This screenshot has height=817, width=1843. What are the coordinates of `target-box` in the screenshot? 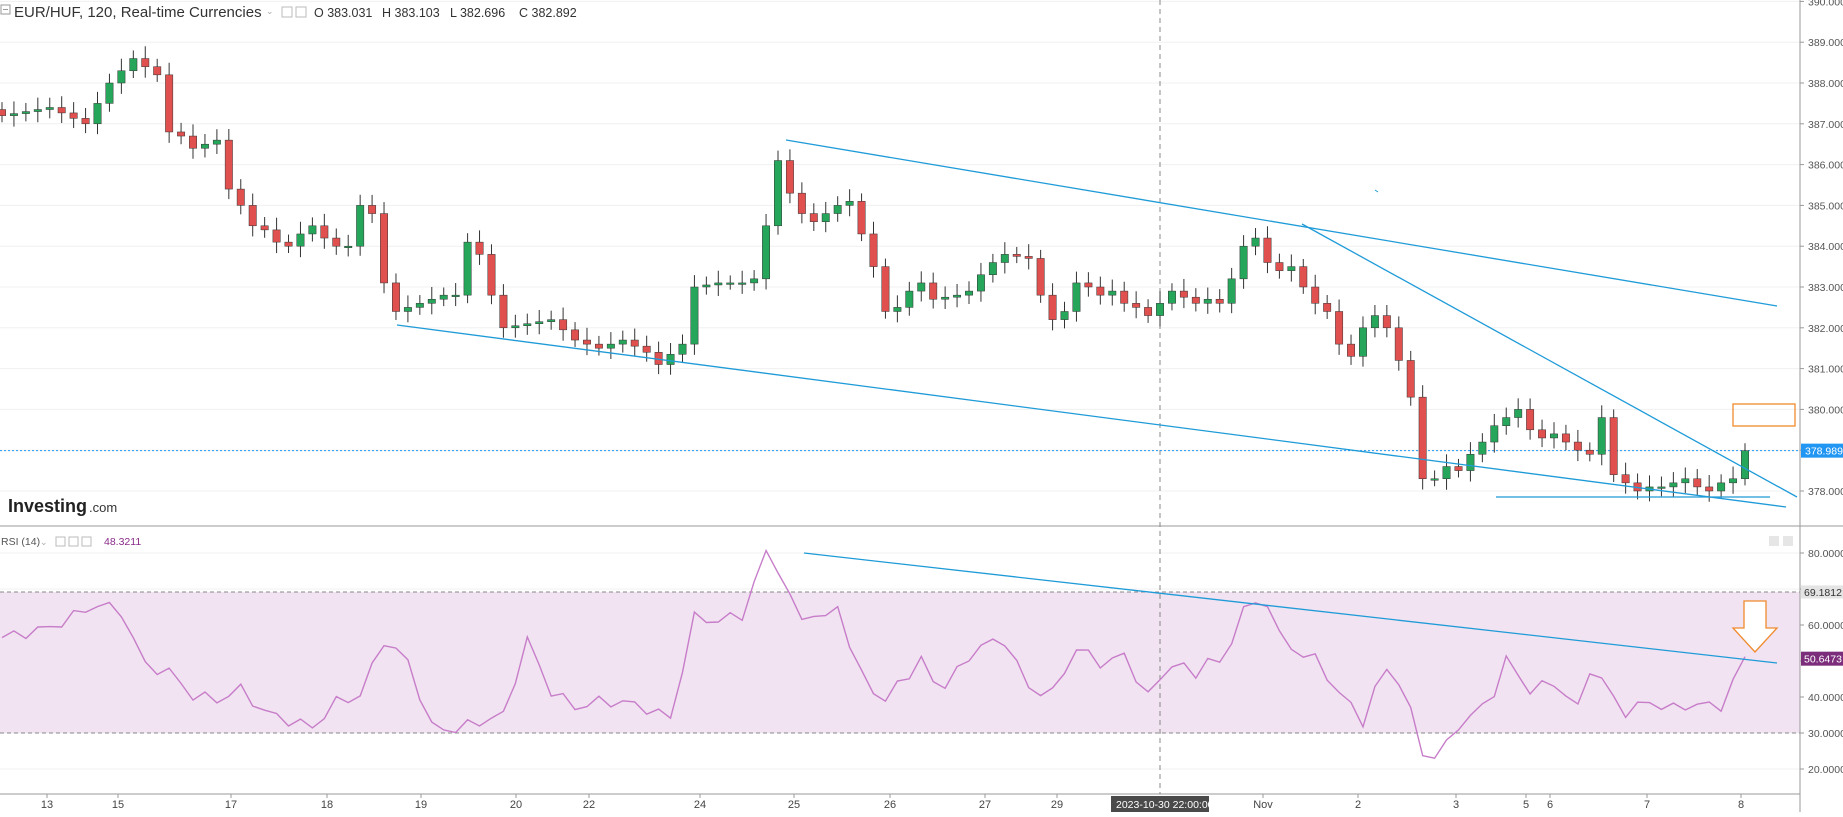 It's located at (1764, 415).